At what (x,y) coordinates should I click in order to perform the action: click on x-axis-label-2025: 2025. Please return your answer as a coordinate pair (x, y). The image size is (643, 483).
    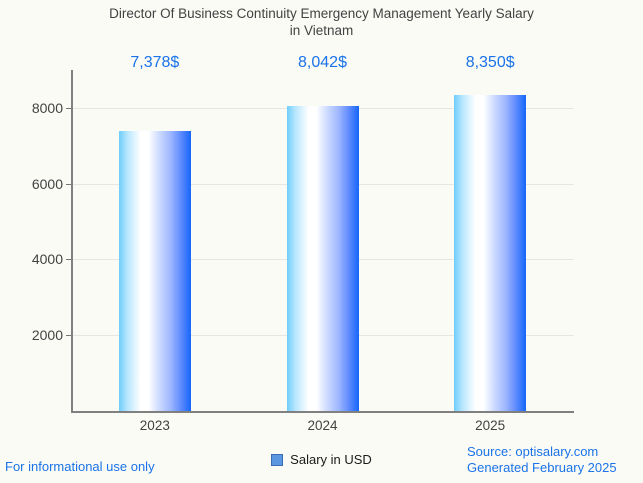
    Looking at the image, I should click on (490, 425).